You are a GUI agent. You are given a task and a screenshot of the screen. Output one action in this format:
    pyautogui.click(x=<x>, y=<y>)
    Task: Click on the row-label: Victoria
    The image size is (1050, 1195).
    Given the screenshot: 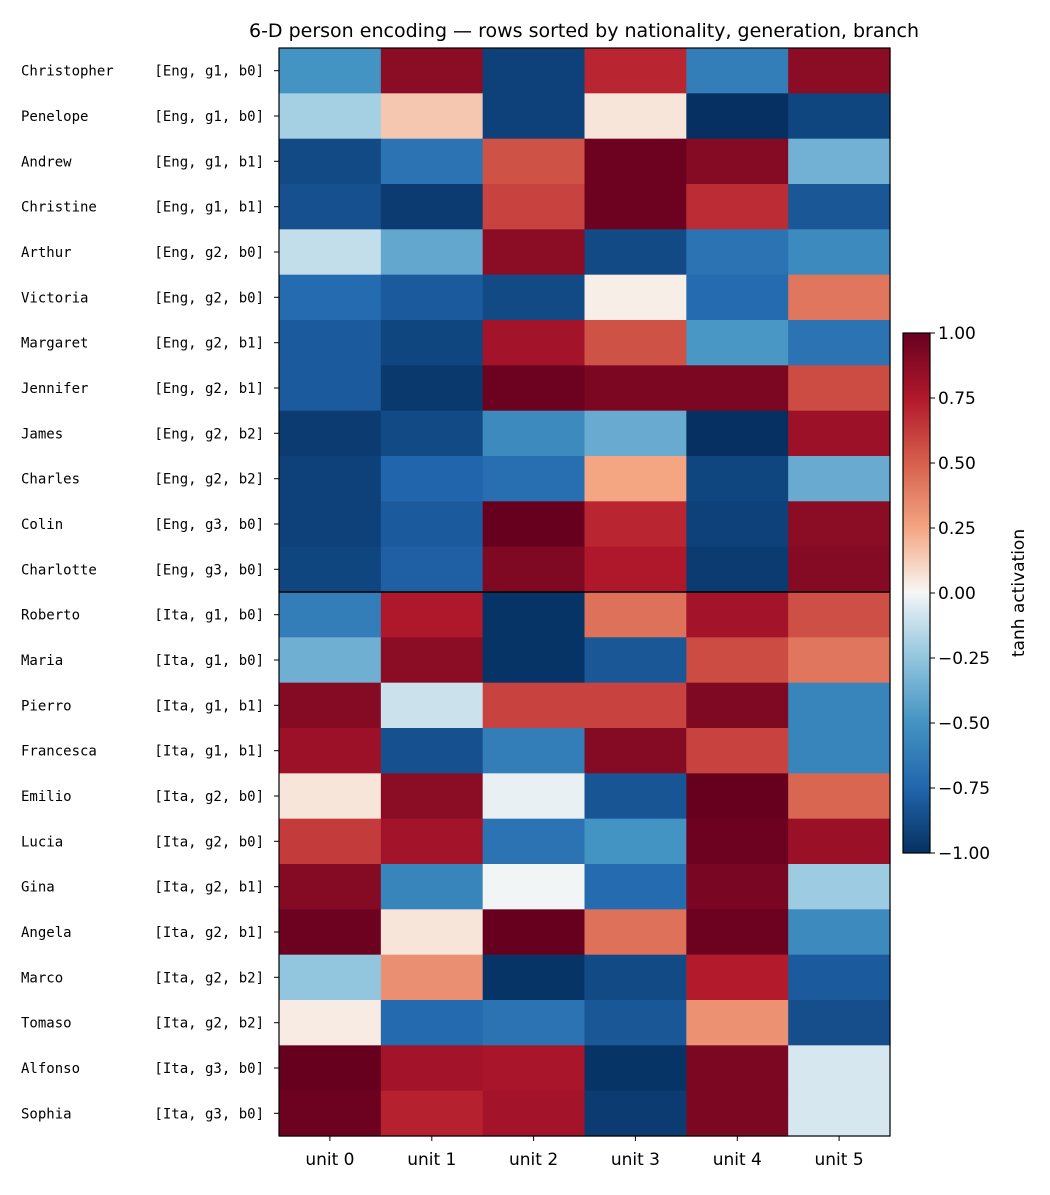 What is the action you would take?
    pyautogui.click(x=54, y=298)
    